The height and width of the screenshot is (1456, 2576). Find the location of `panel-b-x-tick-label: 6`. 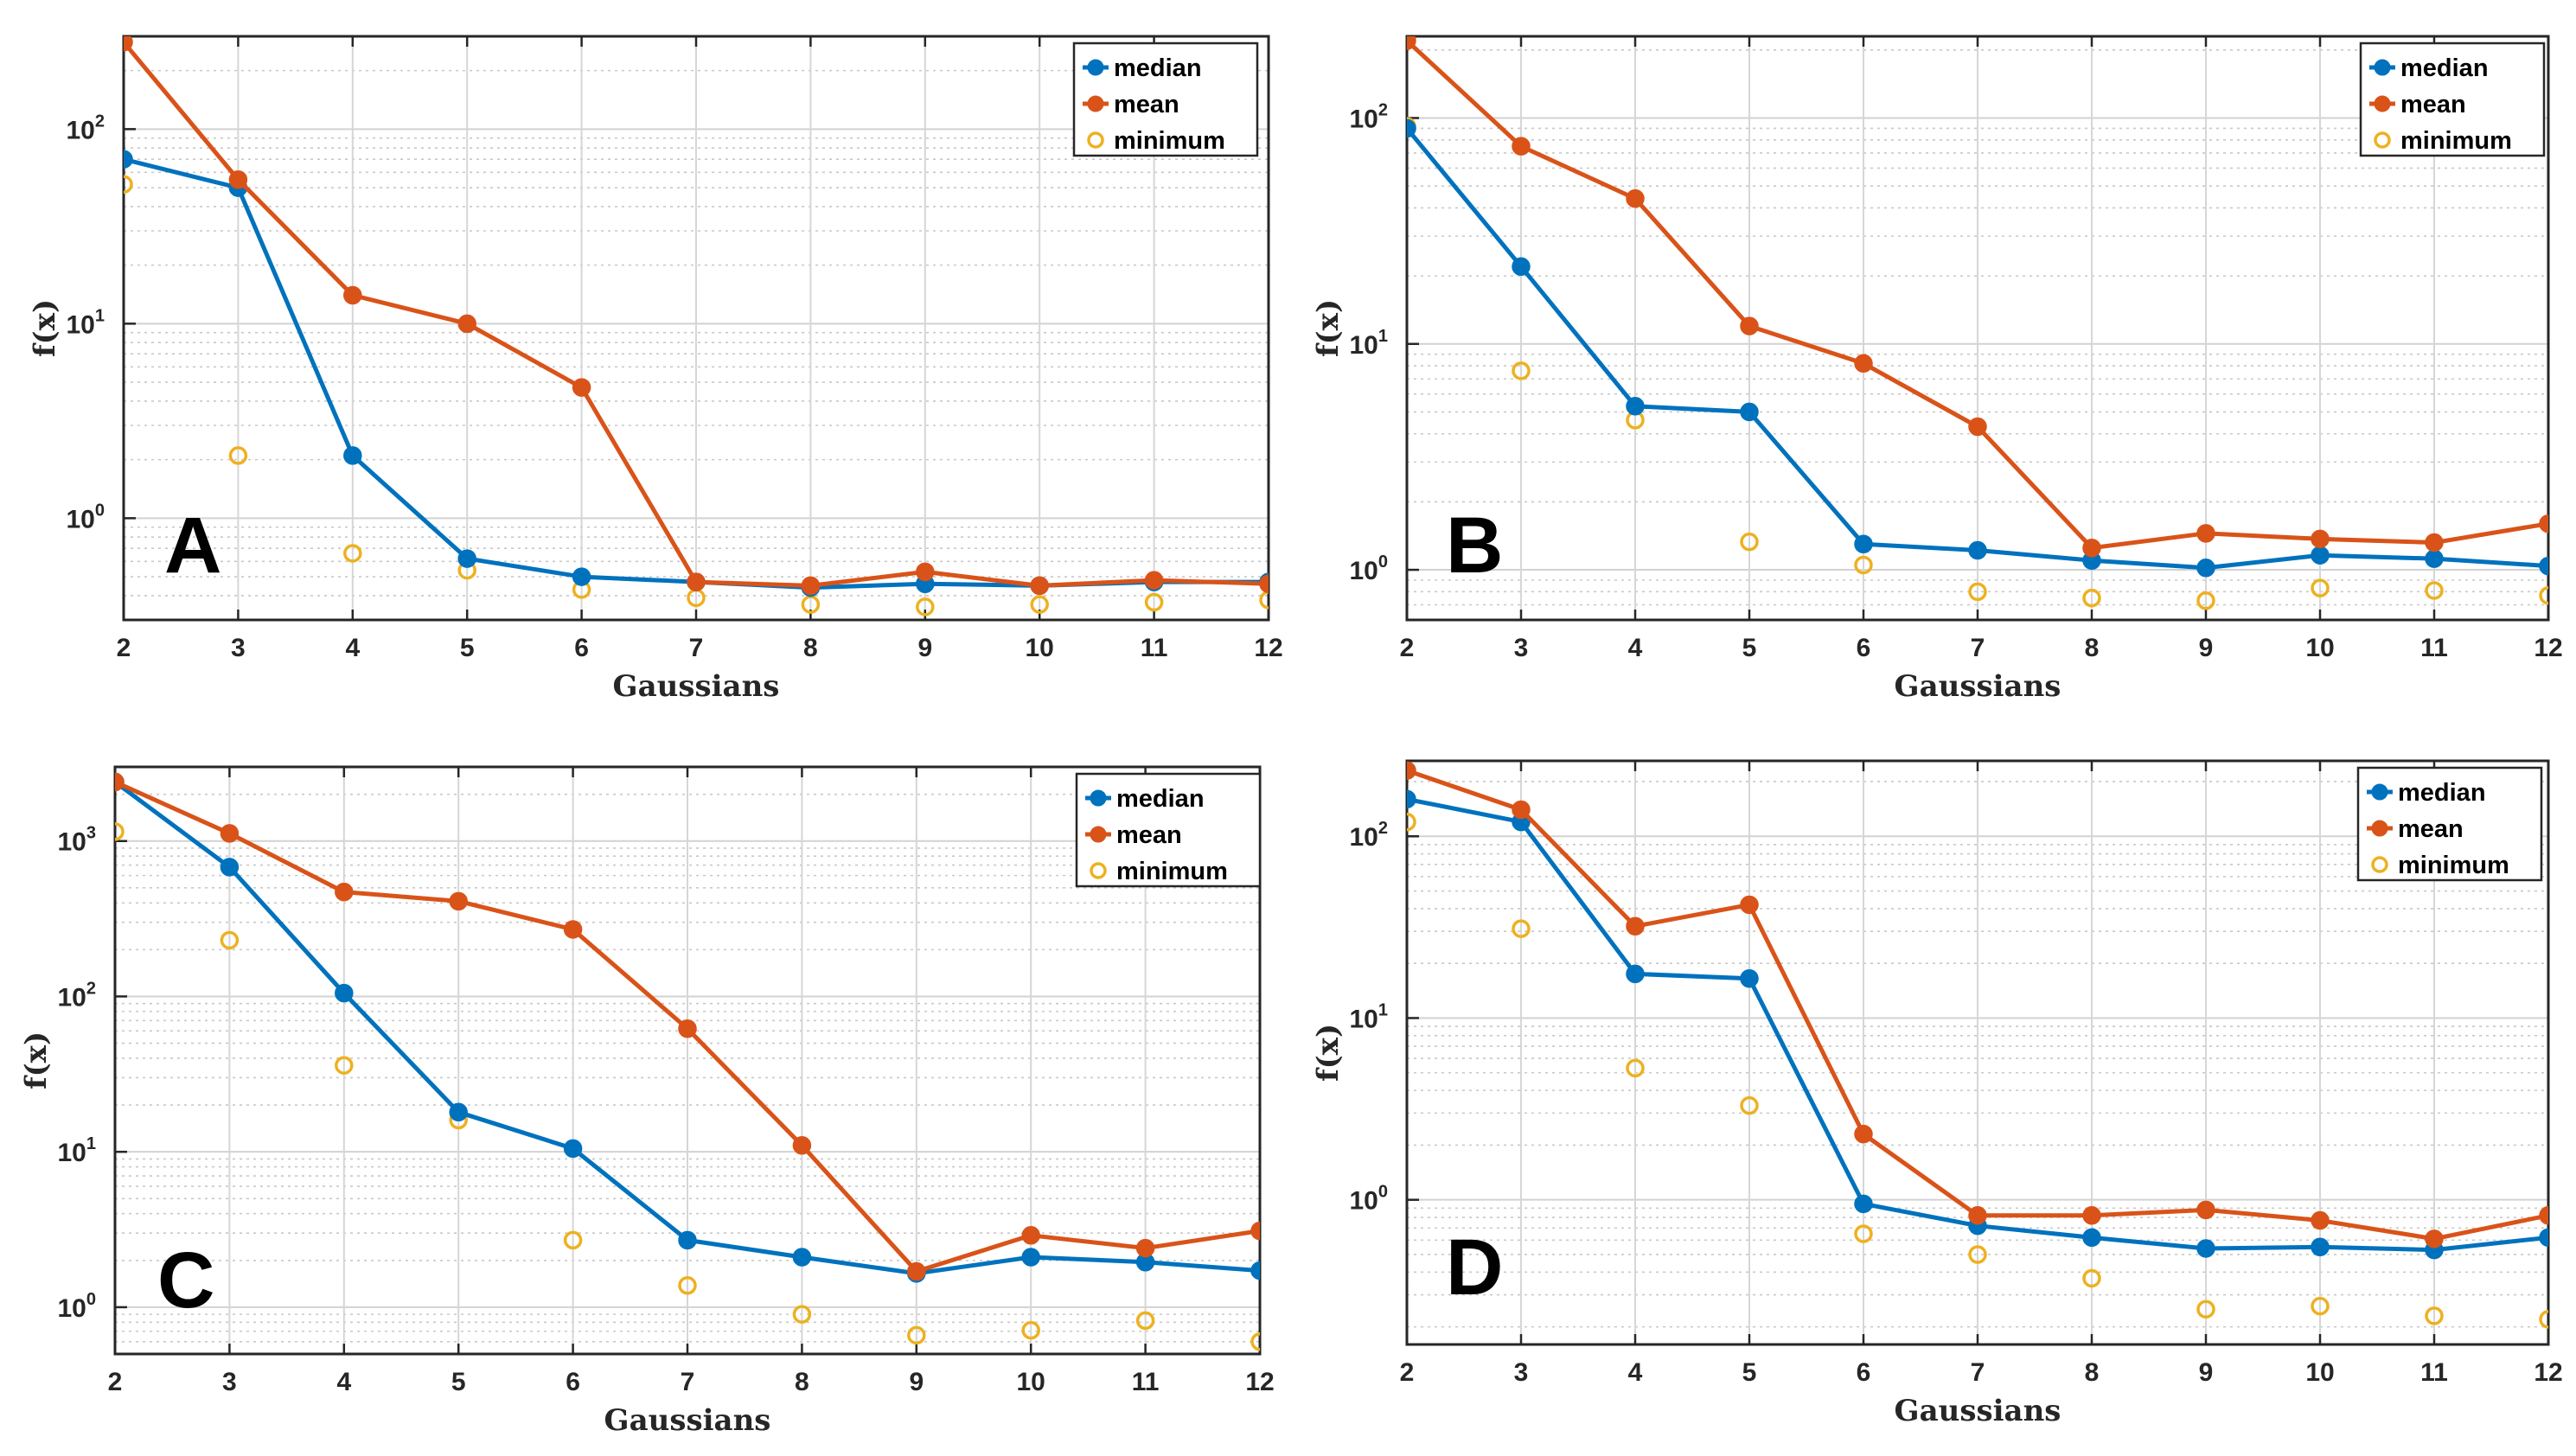

panel-b-x-tick-label: 6 is located at coordinates (1864, 648).